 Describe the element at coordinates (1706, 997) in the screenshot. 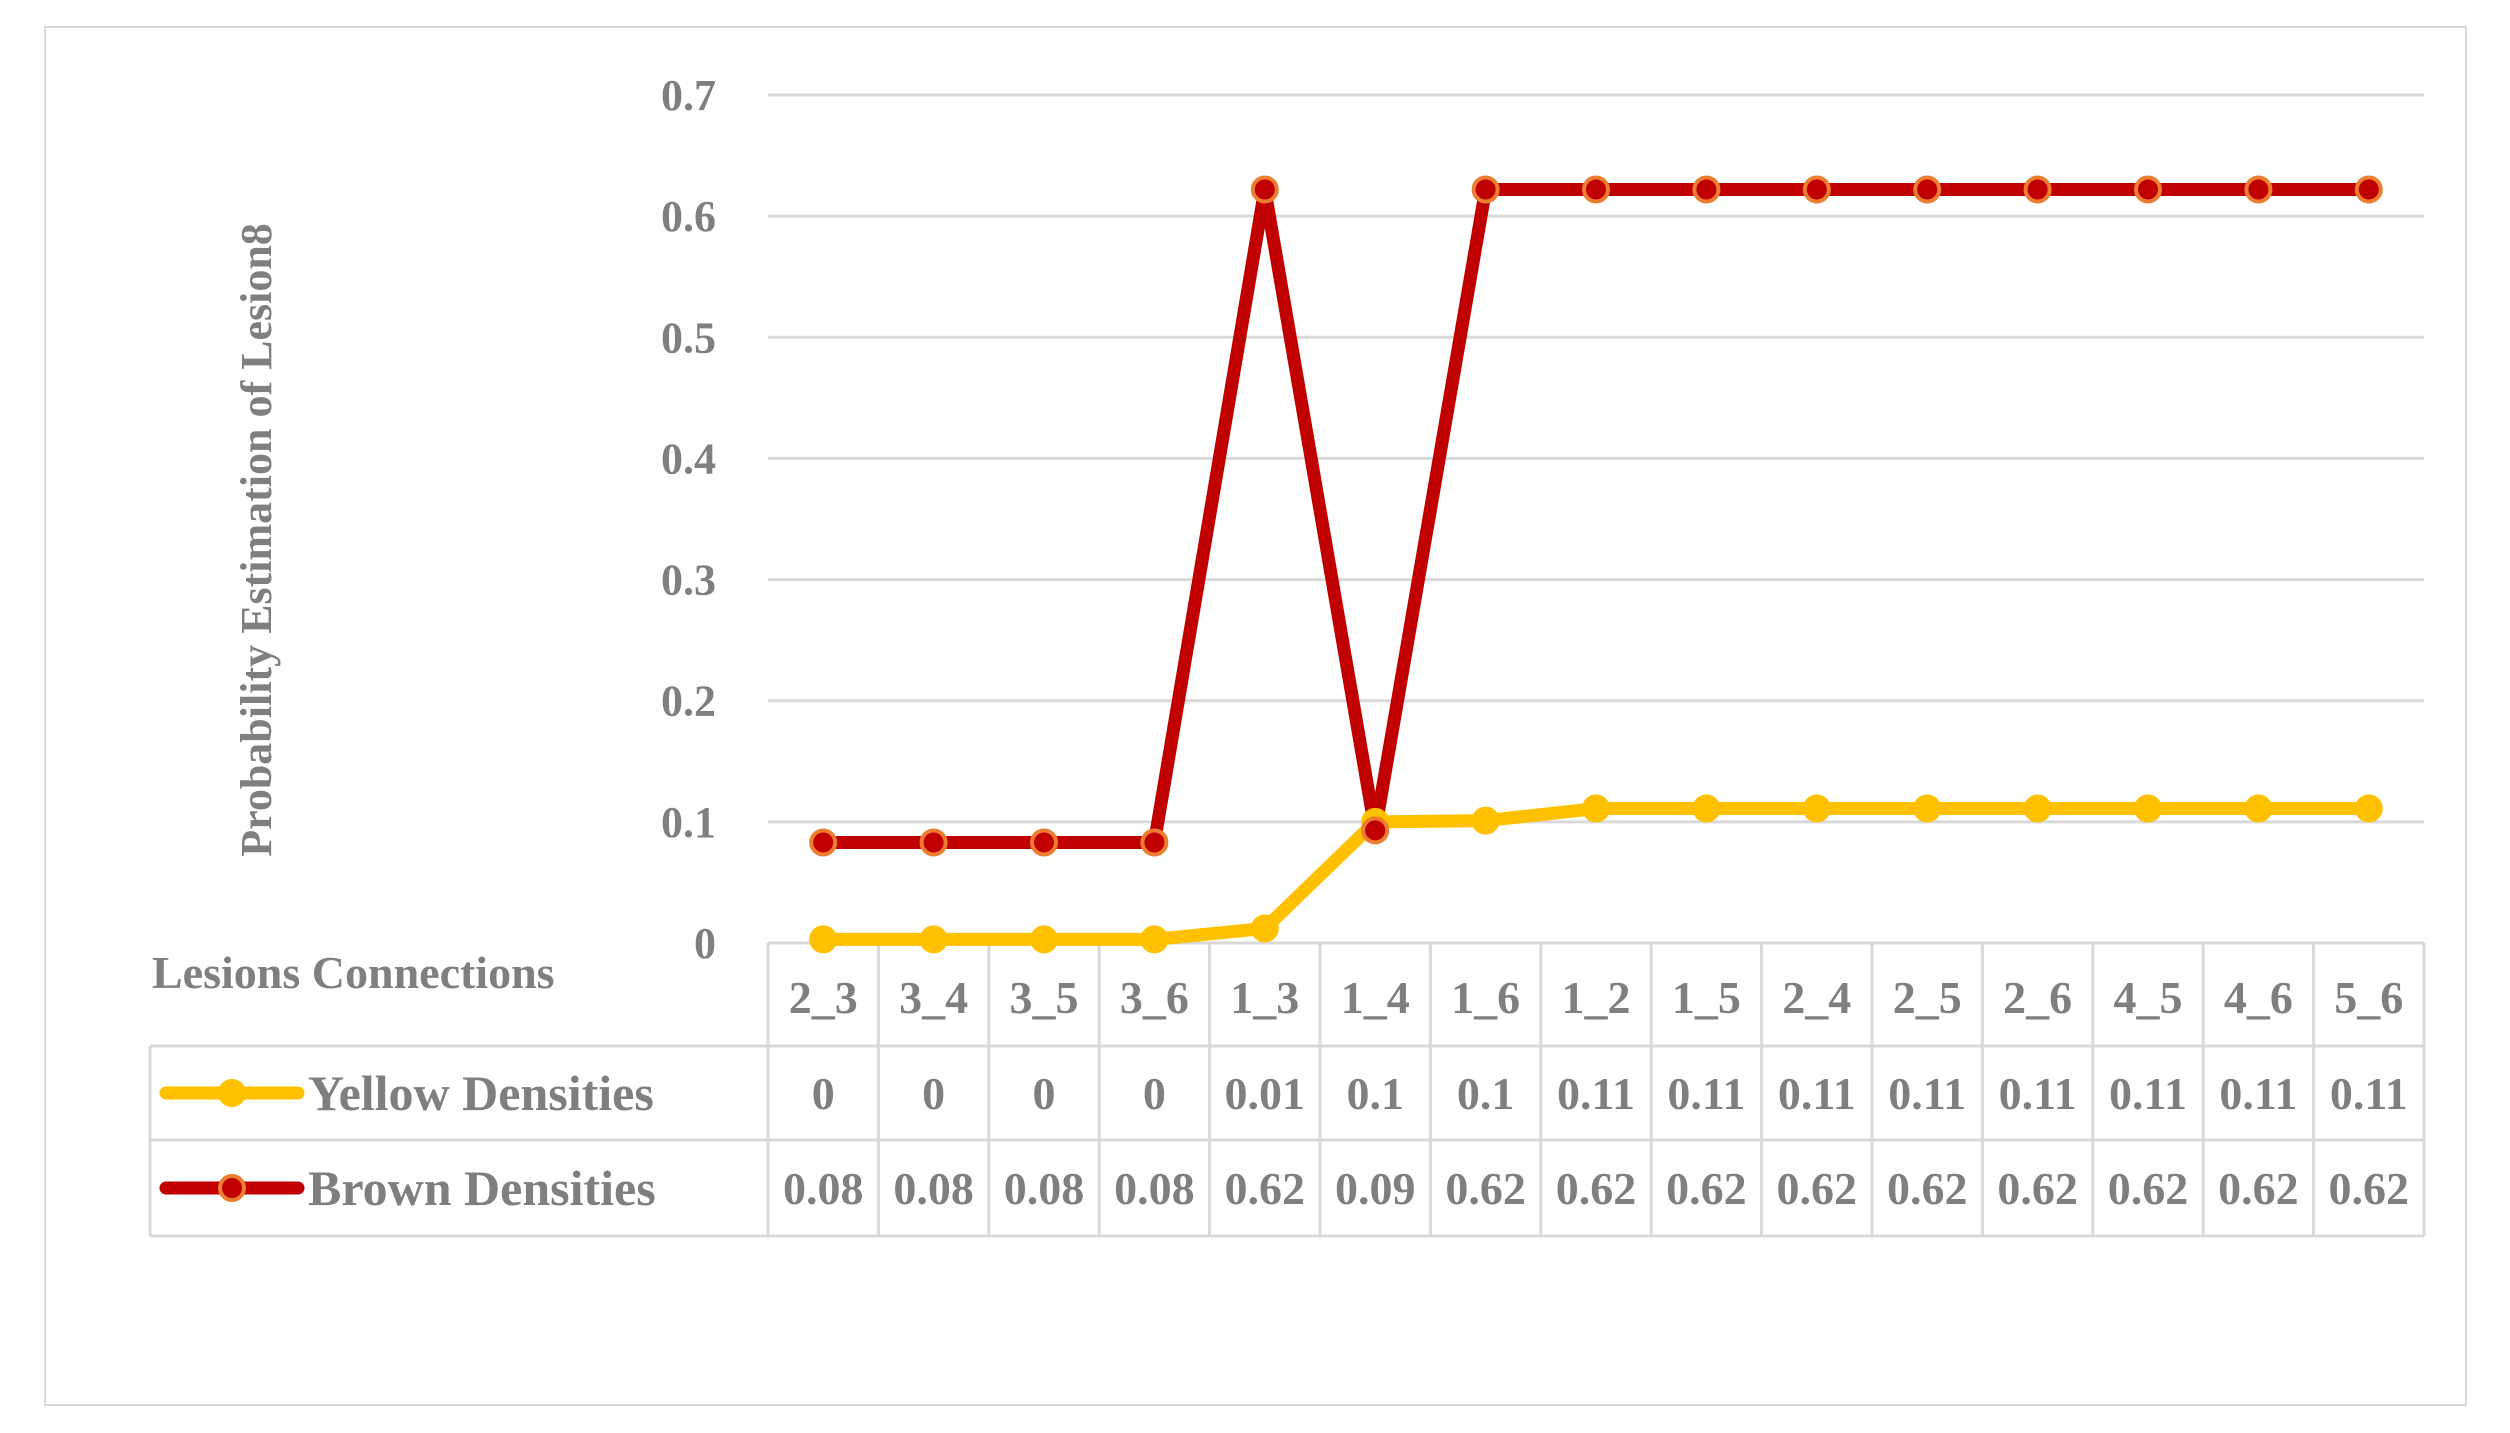

I see `x-category-label: 1_5` at that location.